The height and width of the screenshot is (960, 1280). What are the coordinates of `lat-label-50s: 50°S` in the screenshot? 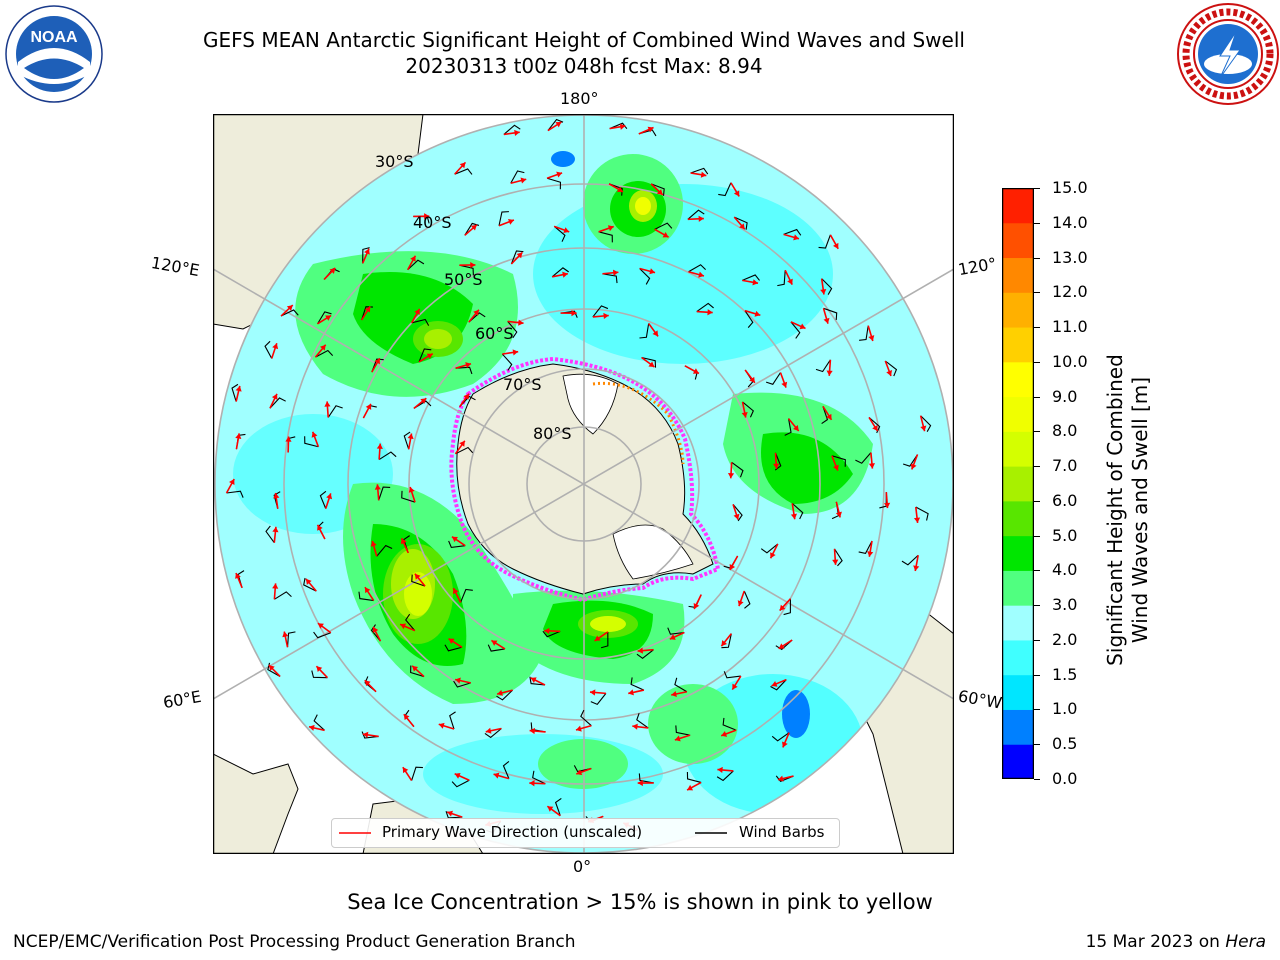 It's located at (463, 279).